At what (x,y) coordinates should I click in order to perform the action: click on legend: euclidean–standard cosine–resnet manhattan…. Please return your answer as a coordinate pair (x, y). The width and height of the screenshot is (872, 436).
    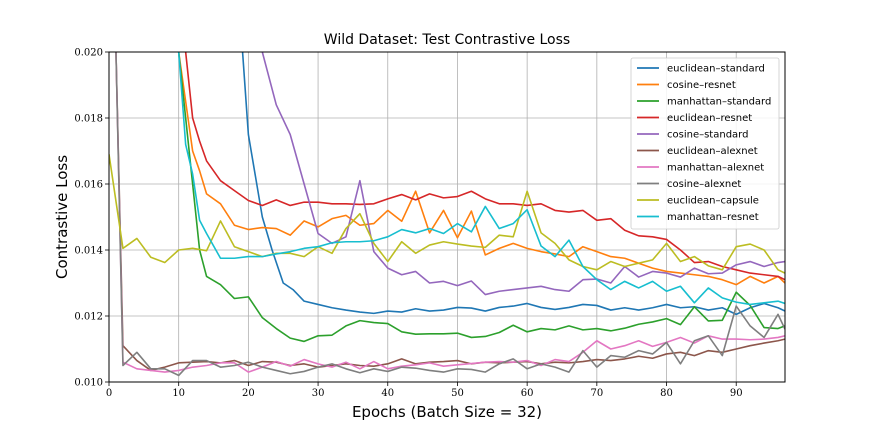
    Looking at the image, I should click on (705, 143).